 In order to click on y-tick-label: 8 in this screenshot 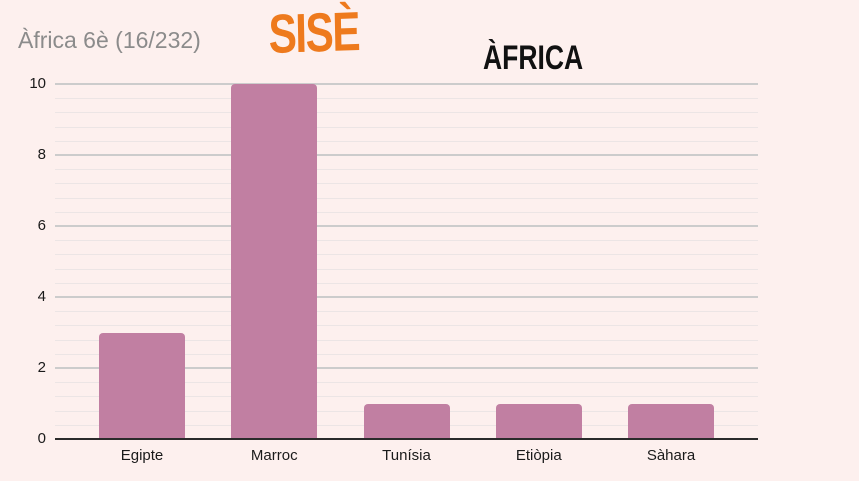, I will do `click(41, 154)`.